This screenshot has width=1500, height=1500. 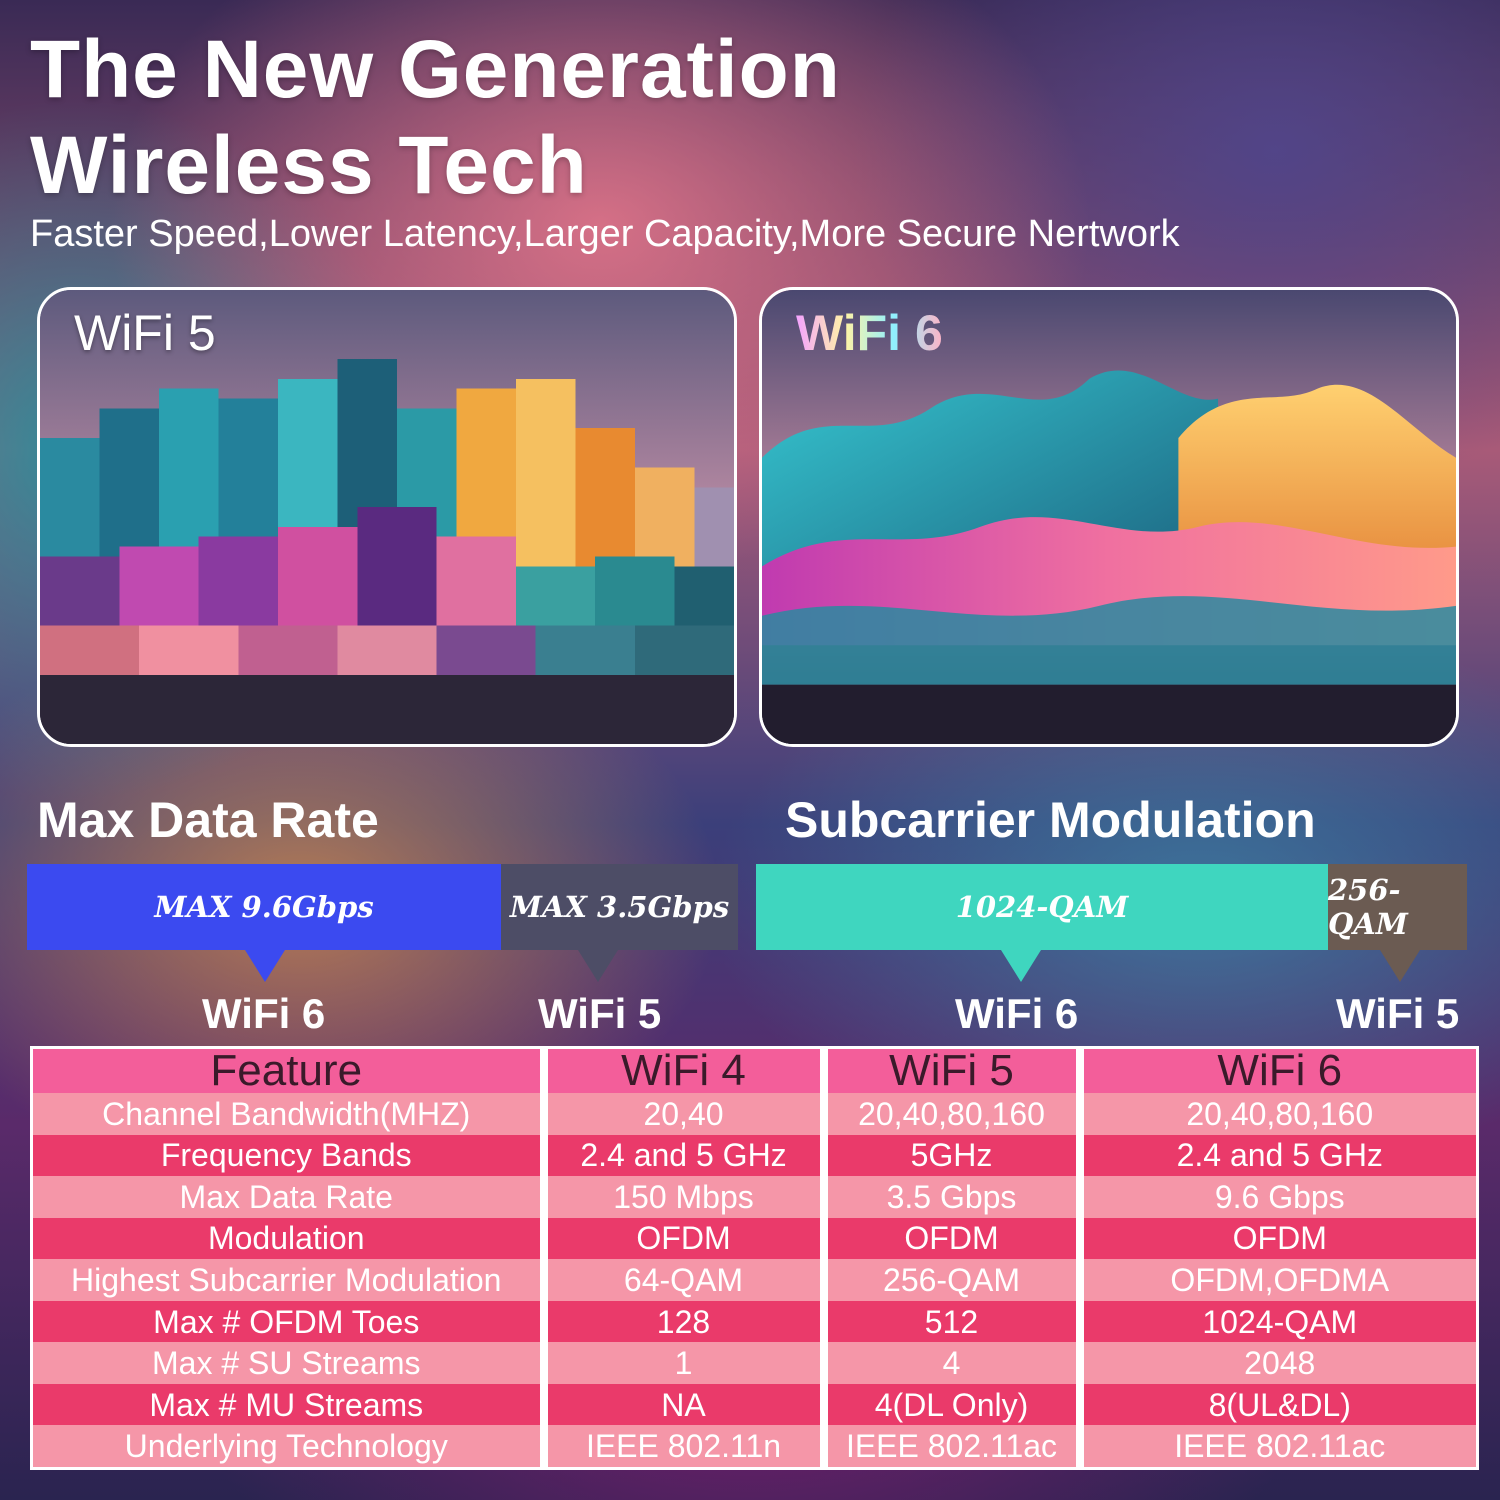 I want to click on table-cell: 1024-QAM, so click(x=1277, y=1321).